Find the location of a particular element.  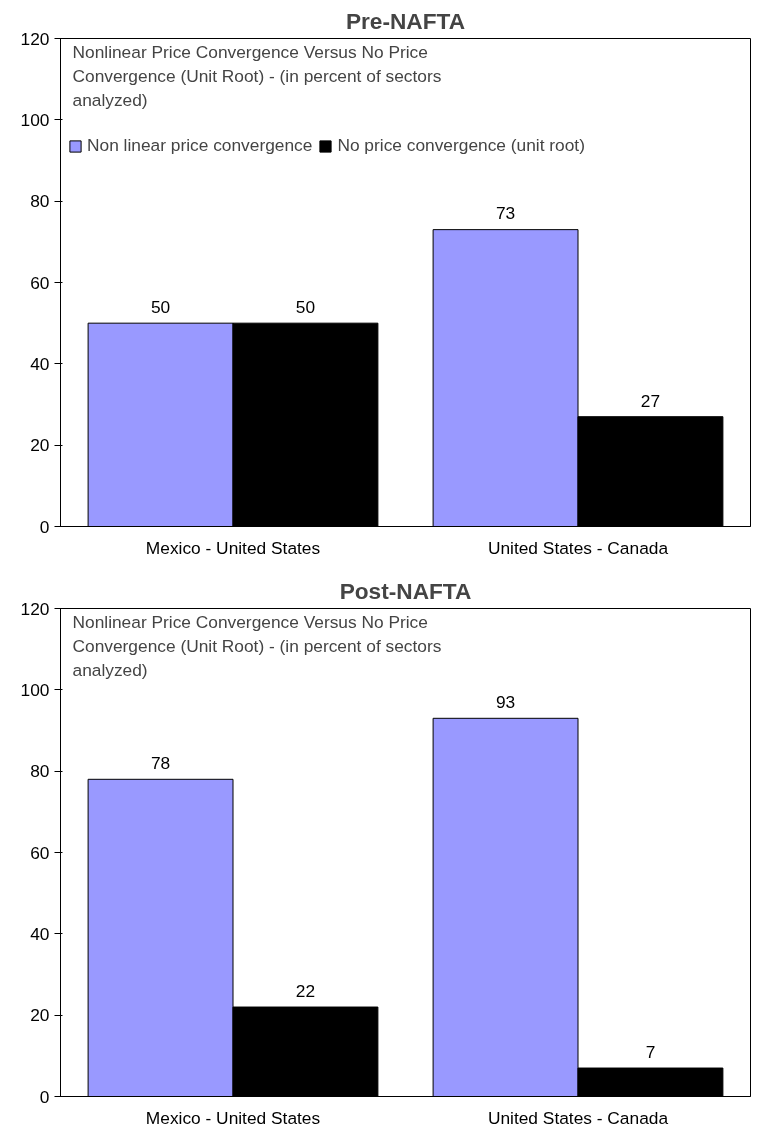

data-label: 93 is located at coordinates (505, 702).